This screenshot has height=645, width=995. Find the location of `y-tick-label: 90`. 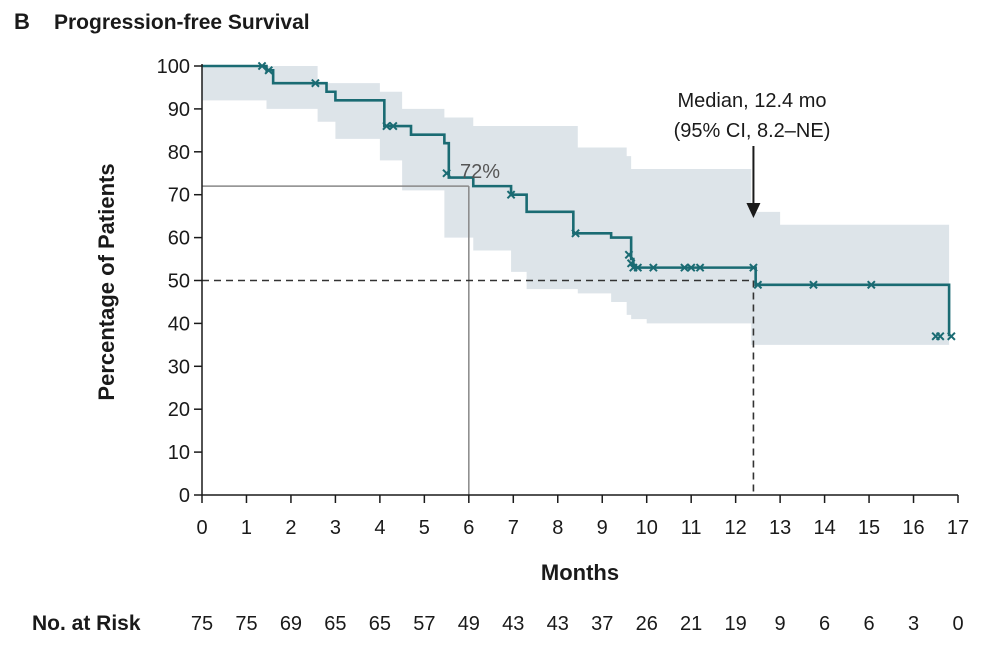

y-tick-label: 90 is located at coordinates (179, 110).